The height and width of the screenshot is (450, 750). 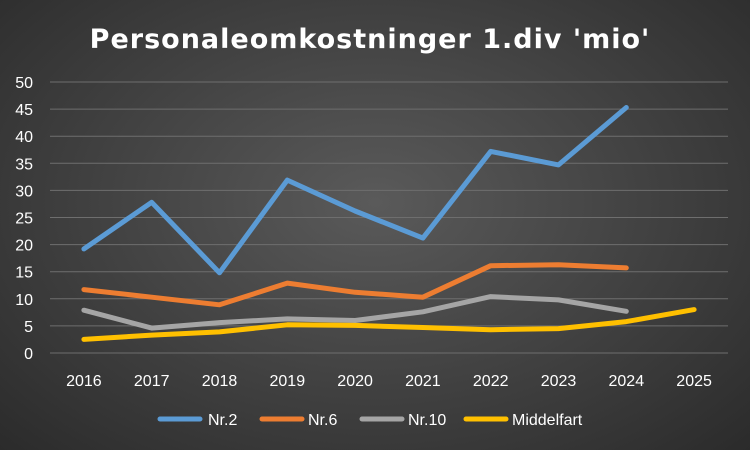 What do you see at coordinates (322, 420) in the screenshot?
I see `legend-label: Nr.6` at bounding box center [322, 420].